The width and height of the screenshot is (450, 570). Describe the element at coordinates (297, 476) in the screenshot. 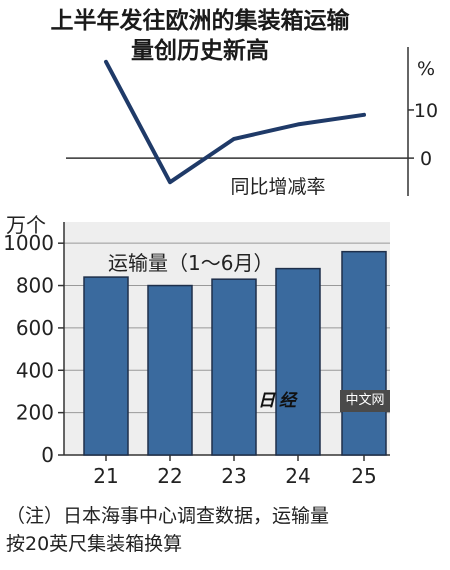

I see `bar-x-tick-label: 24` at that location.